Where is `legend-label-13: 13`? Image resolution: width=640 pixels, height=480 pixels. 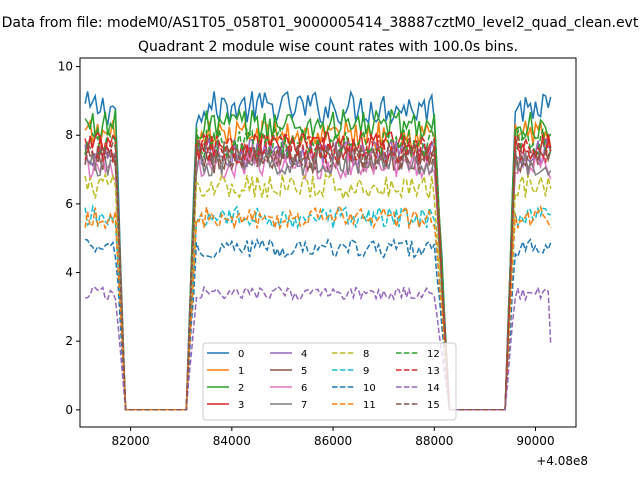 legend-label-13: 13 is located at coordinates (433, 371).